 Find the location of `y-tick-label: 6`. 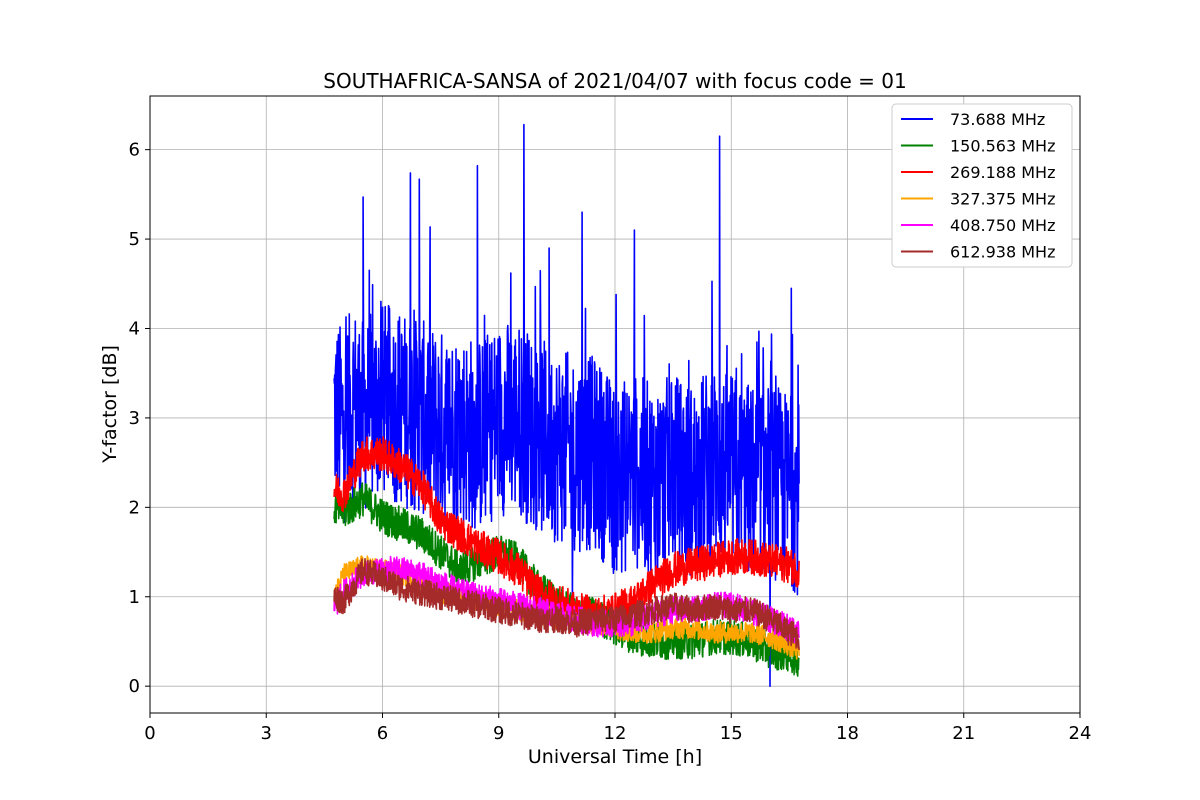

y-tick-label: 6 is located at coordinates (134, 150).